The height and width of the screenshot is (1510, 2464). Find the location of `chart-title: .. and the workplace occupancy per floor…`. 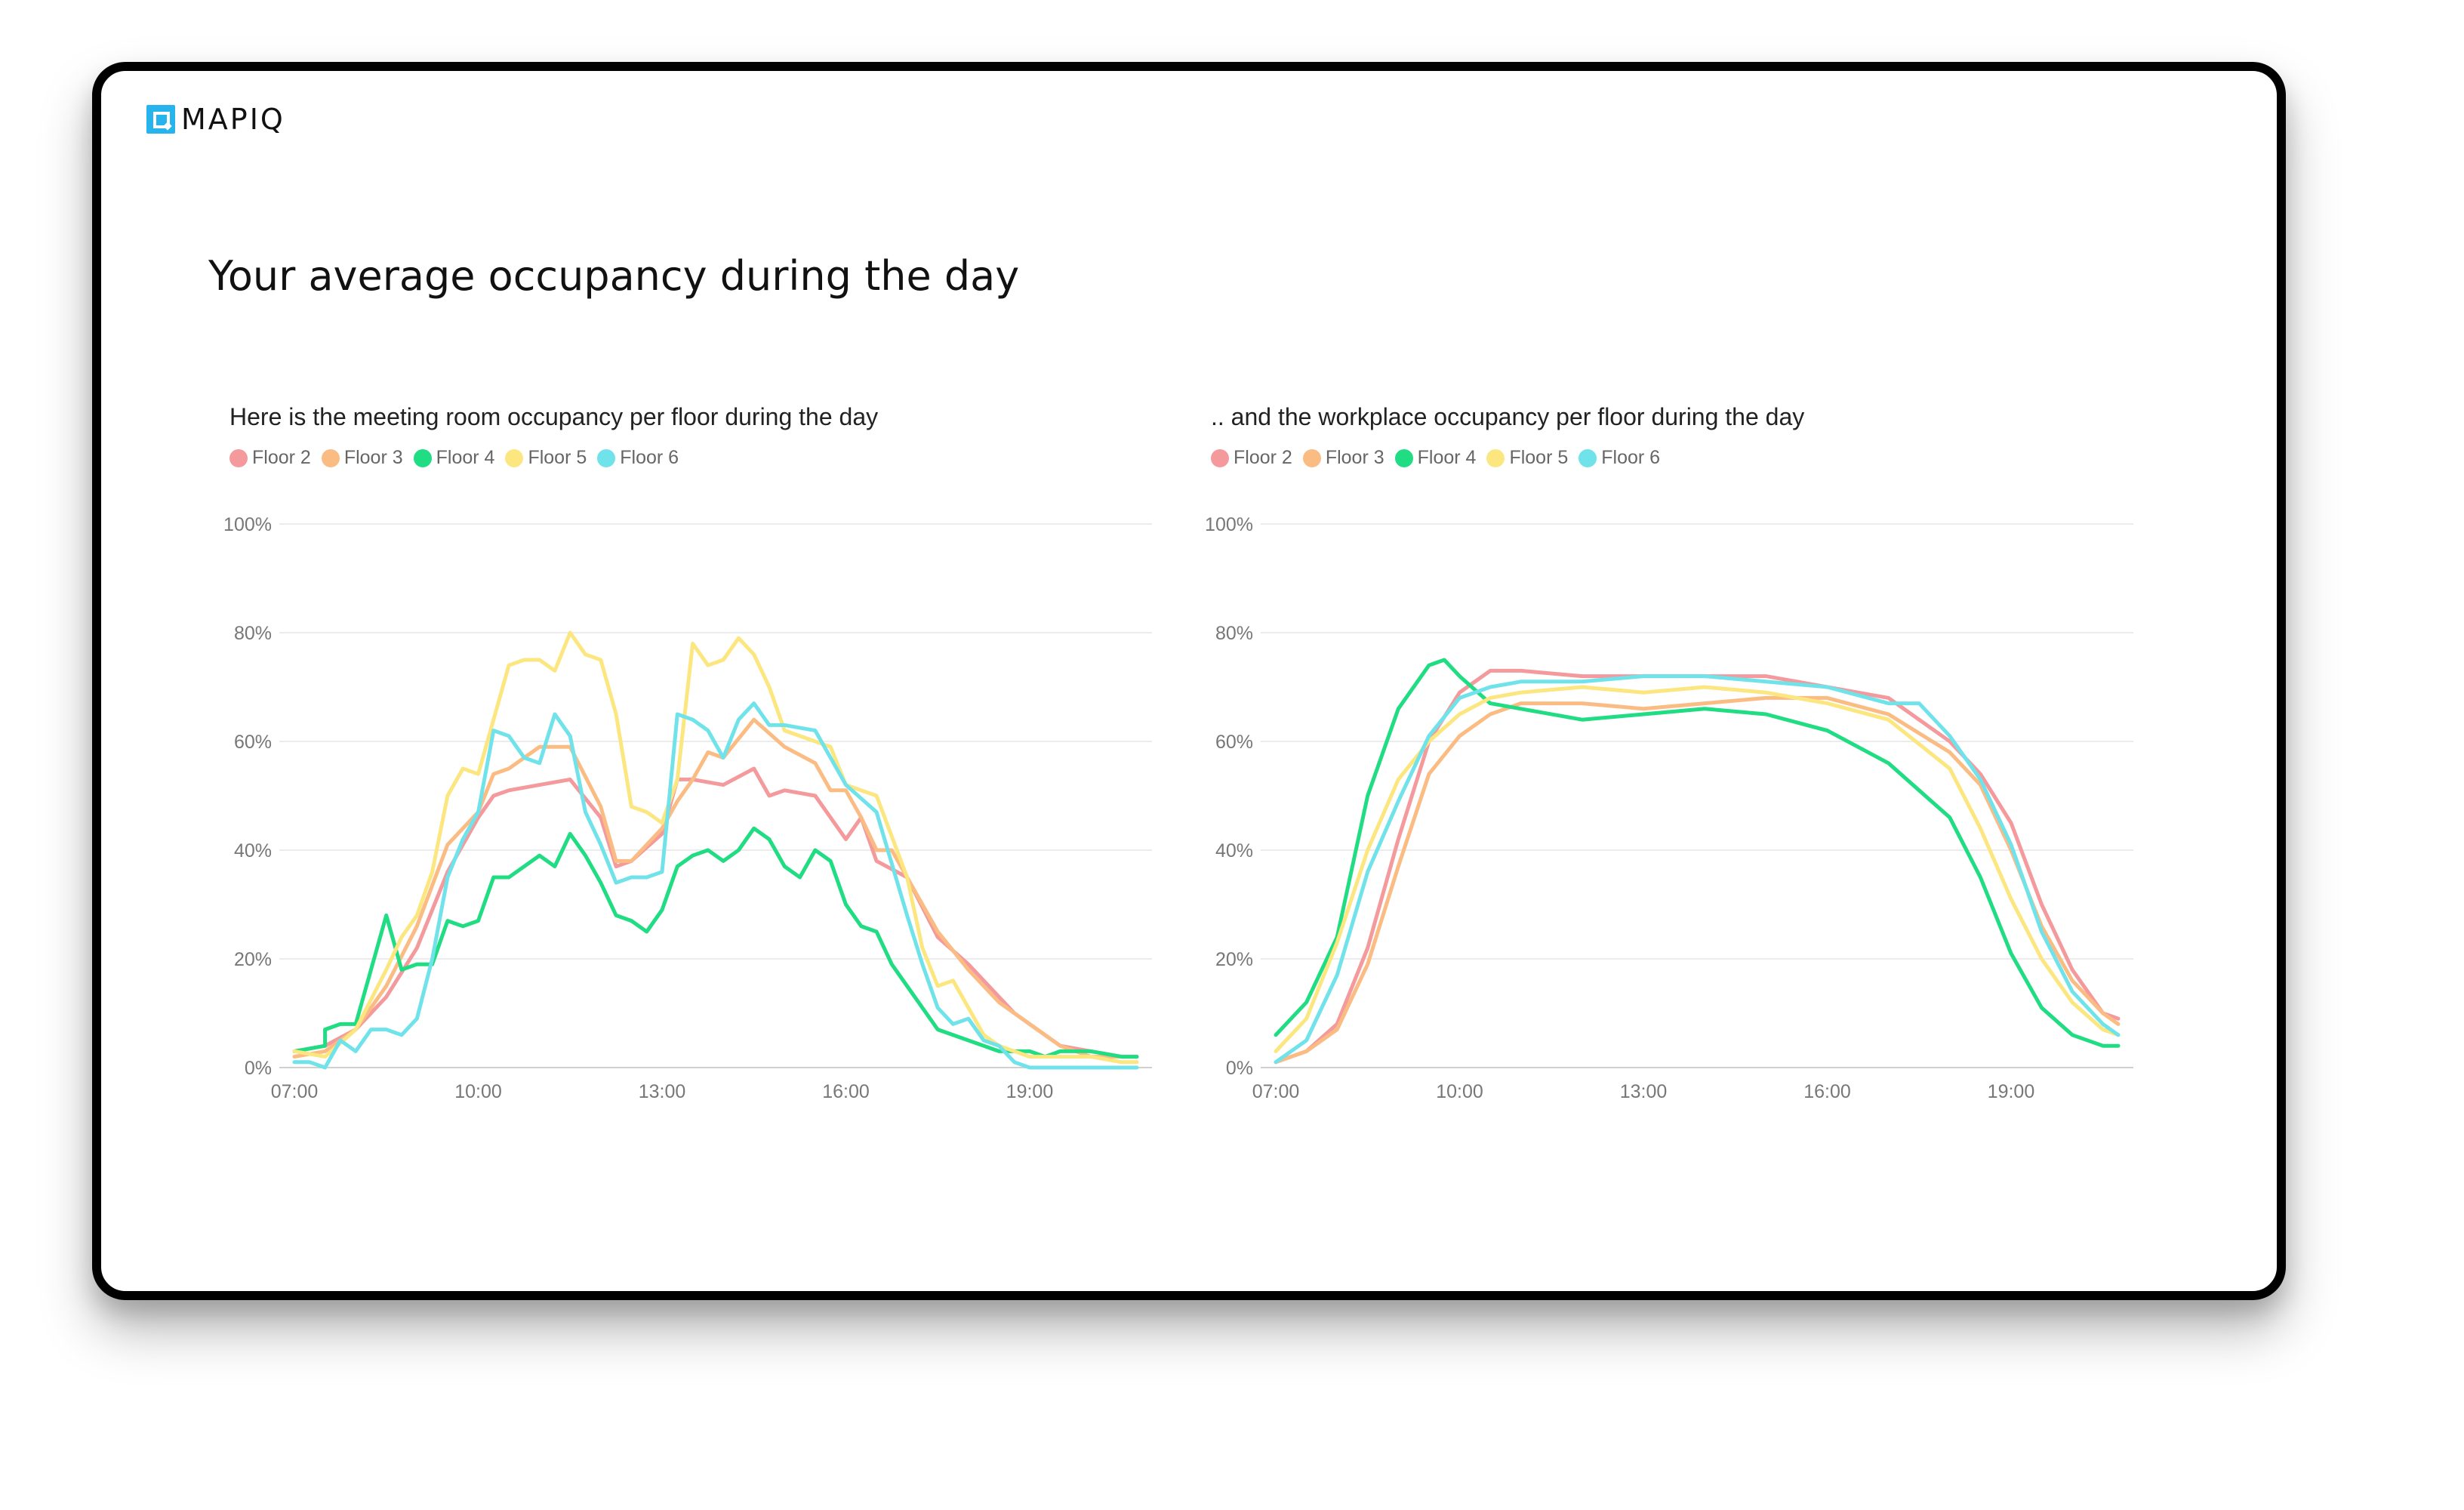

chart-title: .. and the workplace occupancy per floor… is located at coordinates (1508, 416).